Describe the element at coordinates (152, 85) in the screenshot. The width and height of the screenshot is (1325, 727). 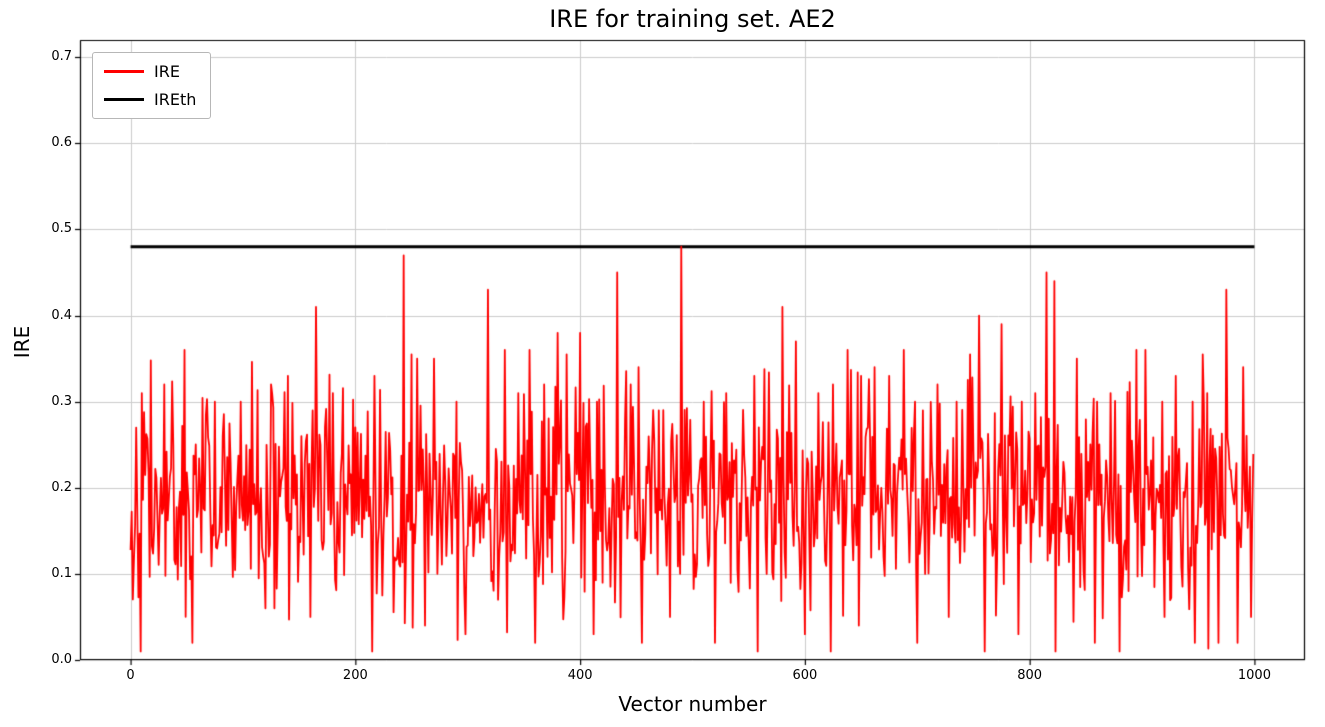
I see `legend: IRE IREth` at that location.